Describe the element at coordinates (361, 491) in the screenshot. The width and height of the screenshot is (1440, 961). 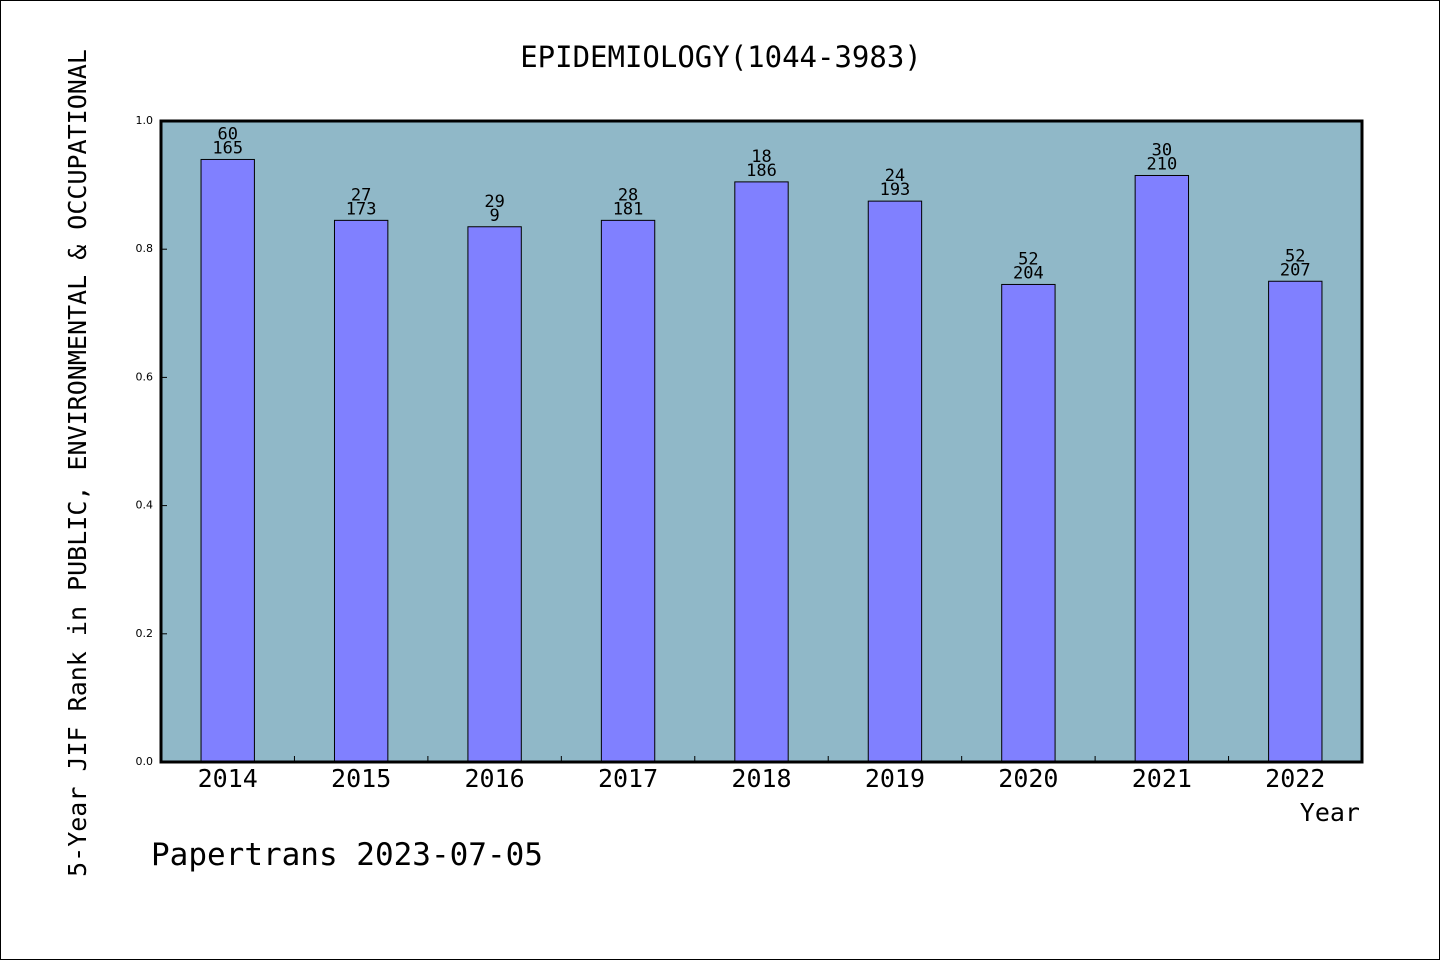
I see `bar-2015` at that location.